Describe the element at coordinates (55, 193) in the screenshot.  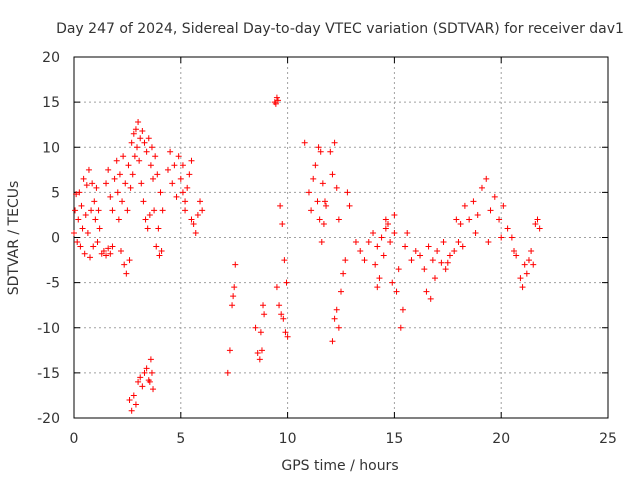
I see `y-tick-label: 5` at that location.